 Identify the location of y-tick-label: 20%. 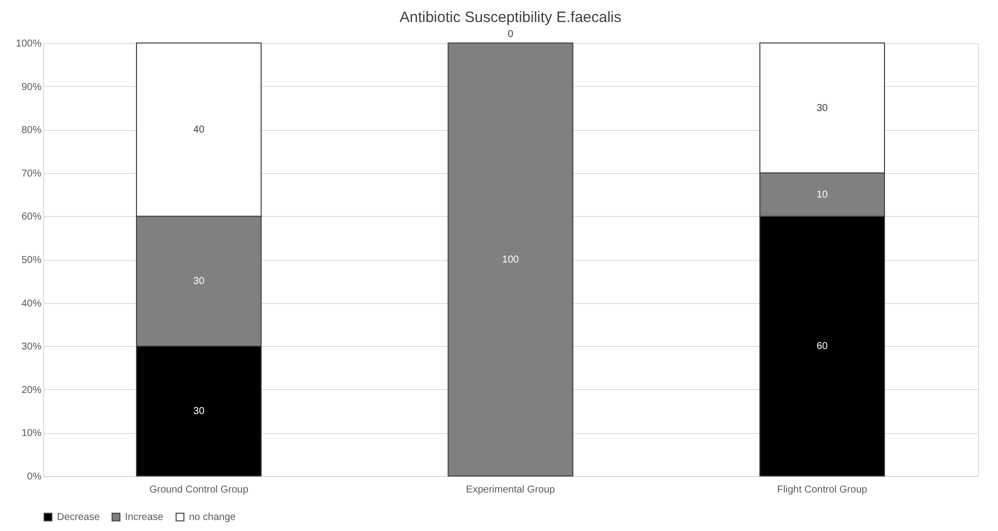
(31, 390).